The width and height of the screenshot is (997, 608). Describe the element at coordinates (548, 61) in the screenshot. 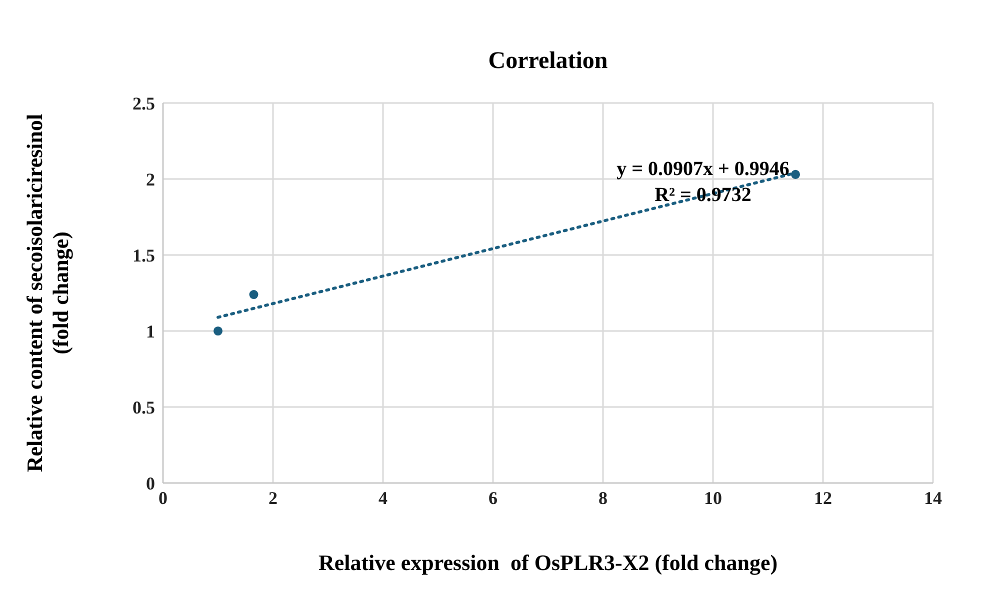

I see `chart-title: Correlation` at that location.